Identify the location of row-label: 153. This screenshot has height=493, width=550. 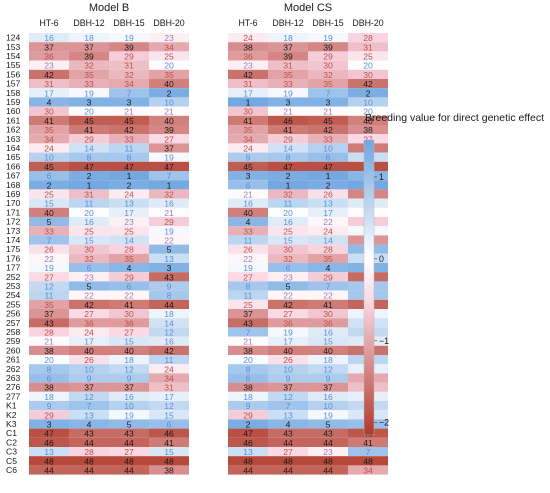
(13, 47).